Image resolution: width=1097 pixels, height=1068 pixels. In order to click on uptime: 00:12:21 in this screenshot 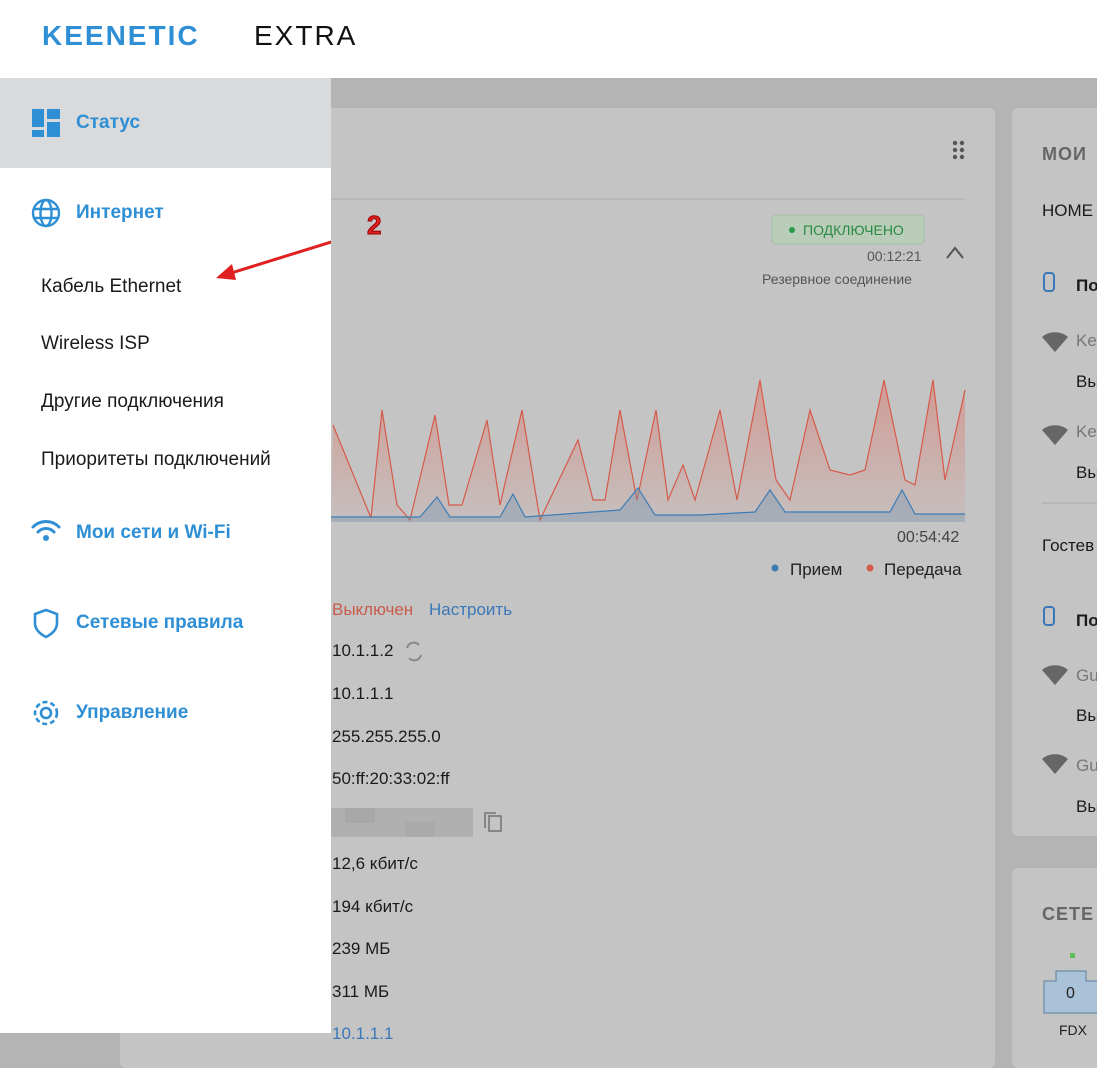, I will do `click(894, 256)`.